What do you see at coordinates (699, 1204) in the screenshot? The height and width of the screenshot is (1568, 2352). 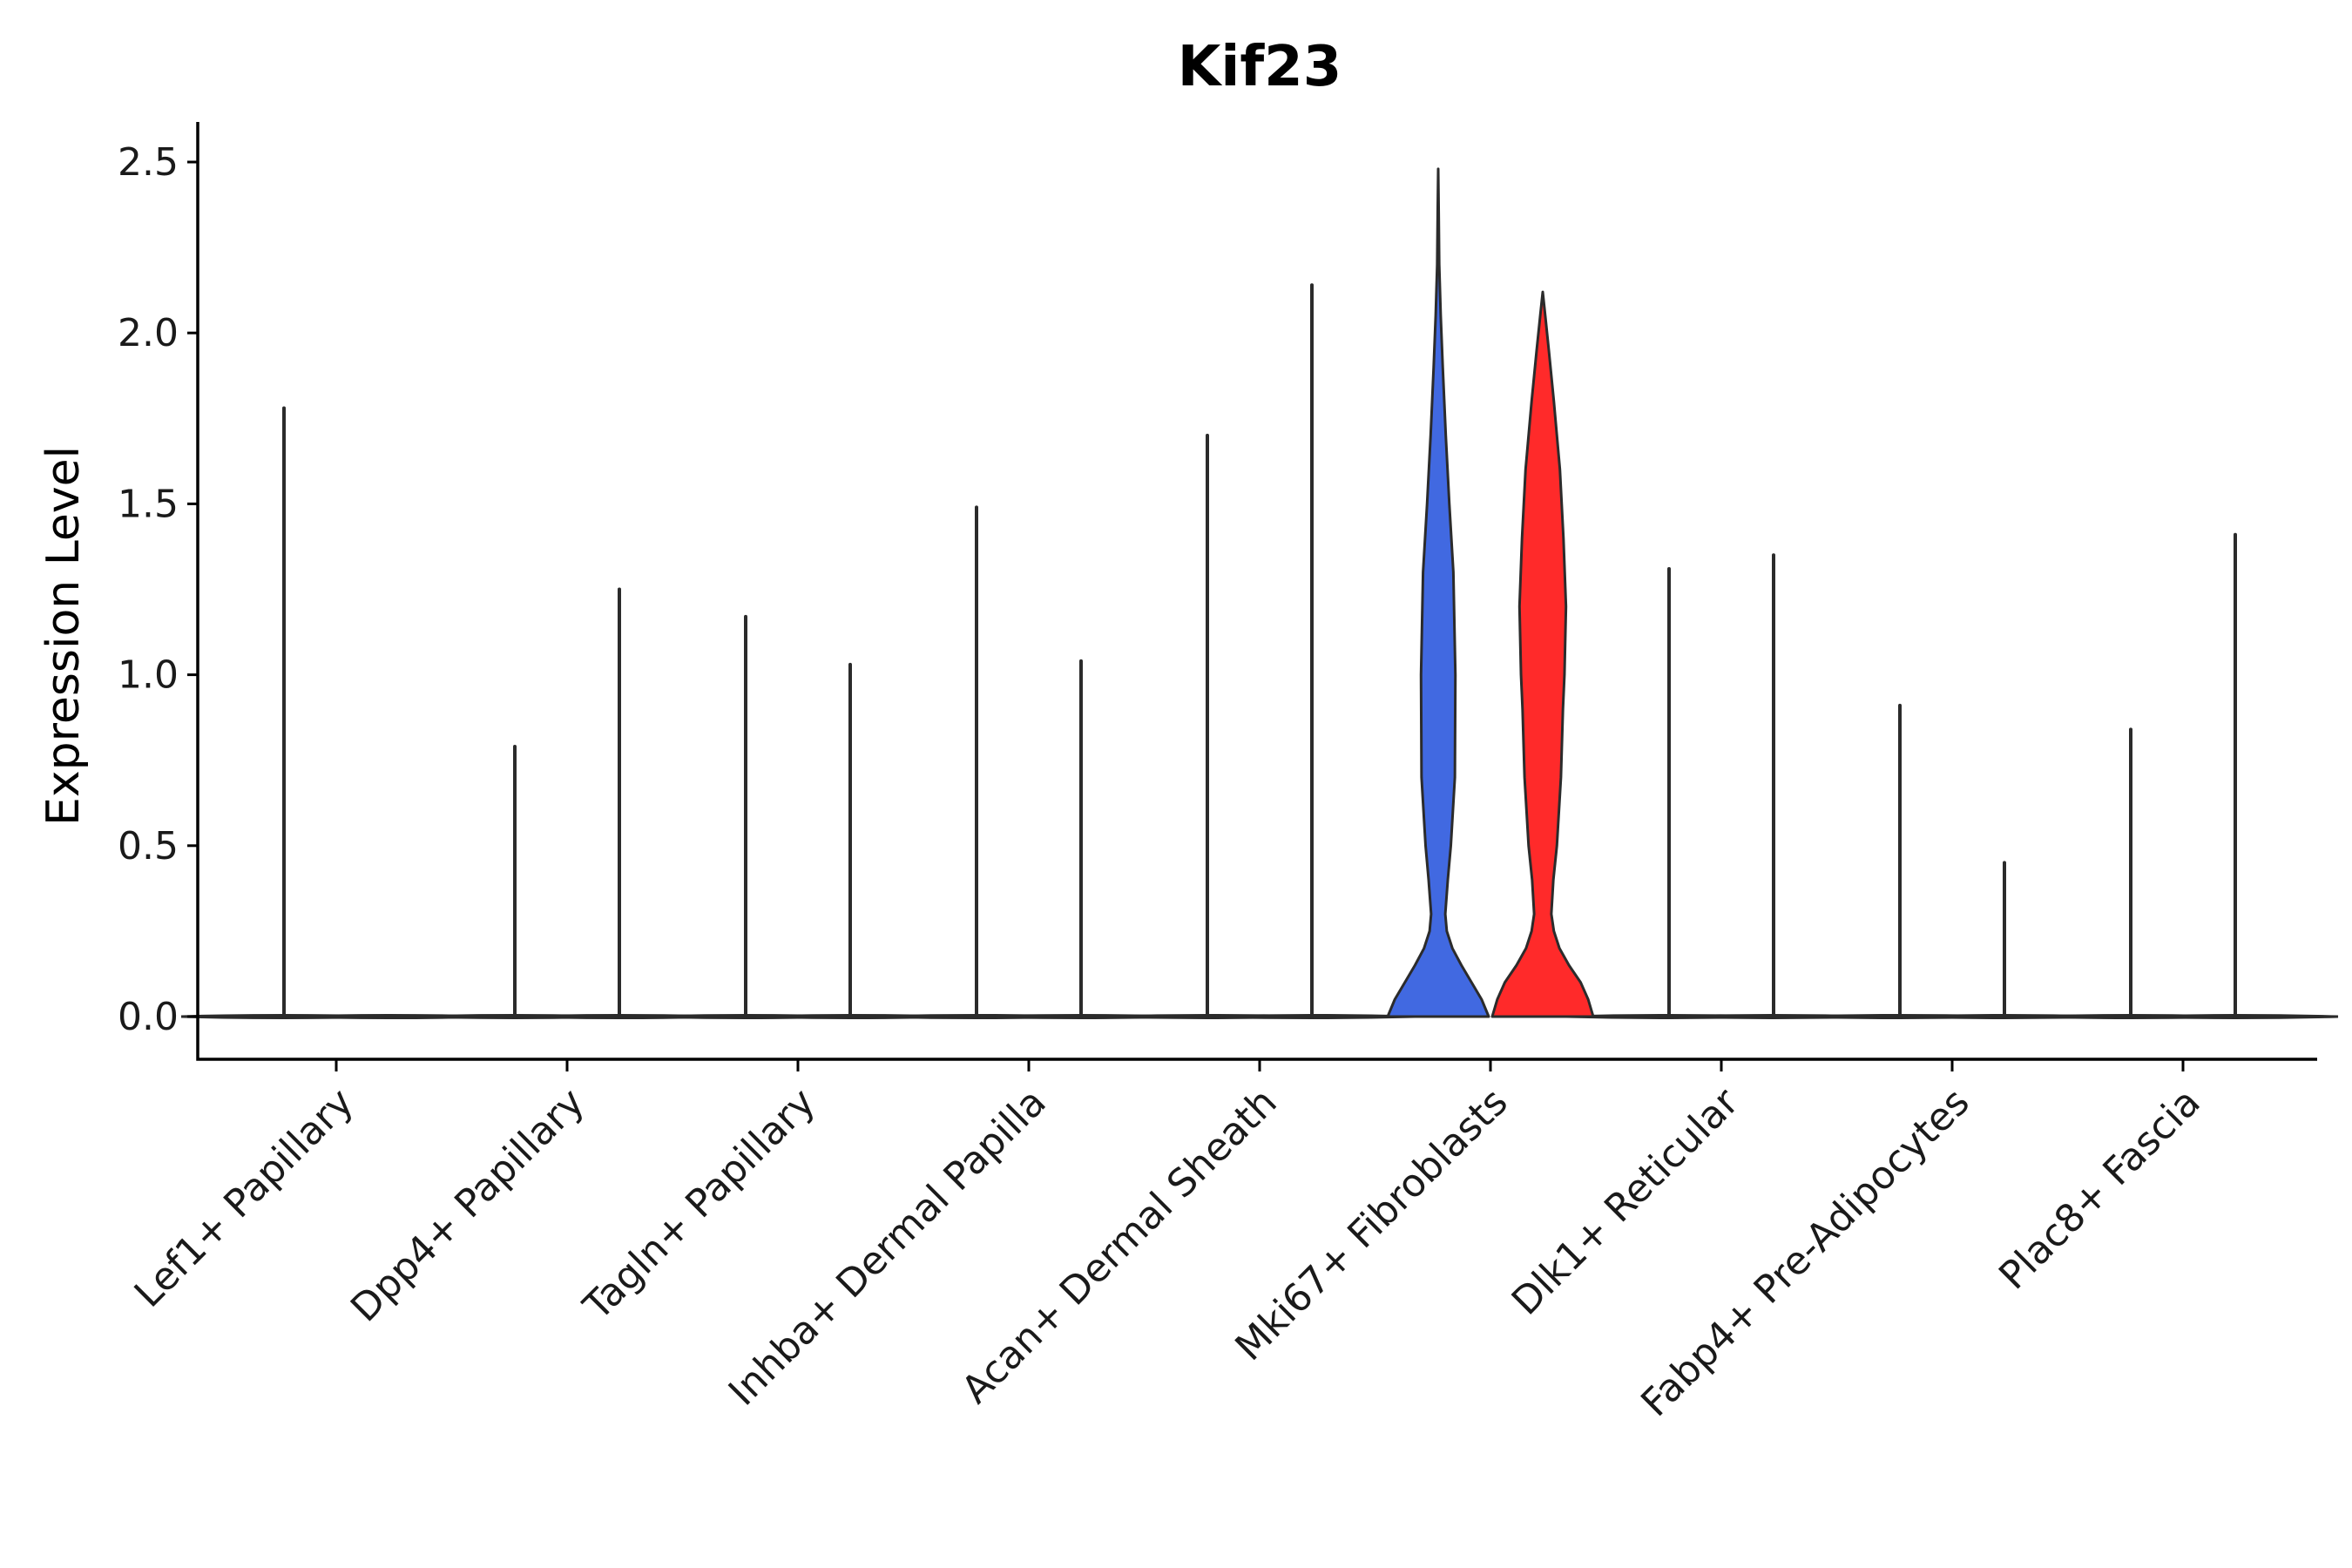 I see `x-tick-label: Tagln+ Papillary` at bounding box center [699, 1204].